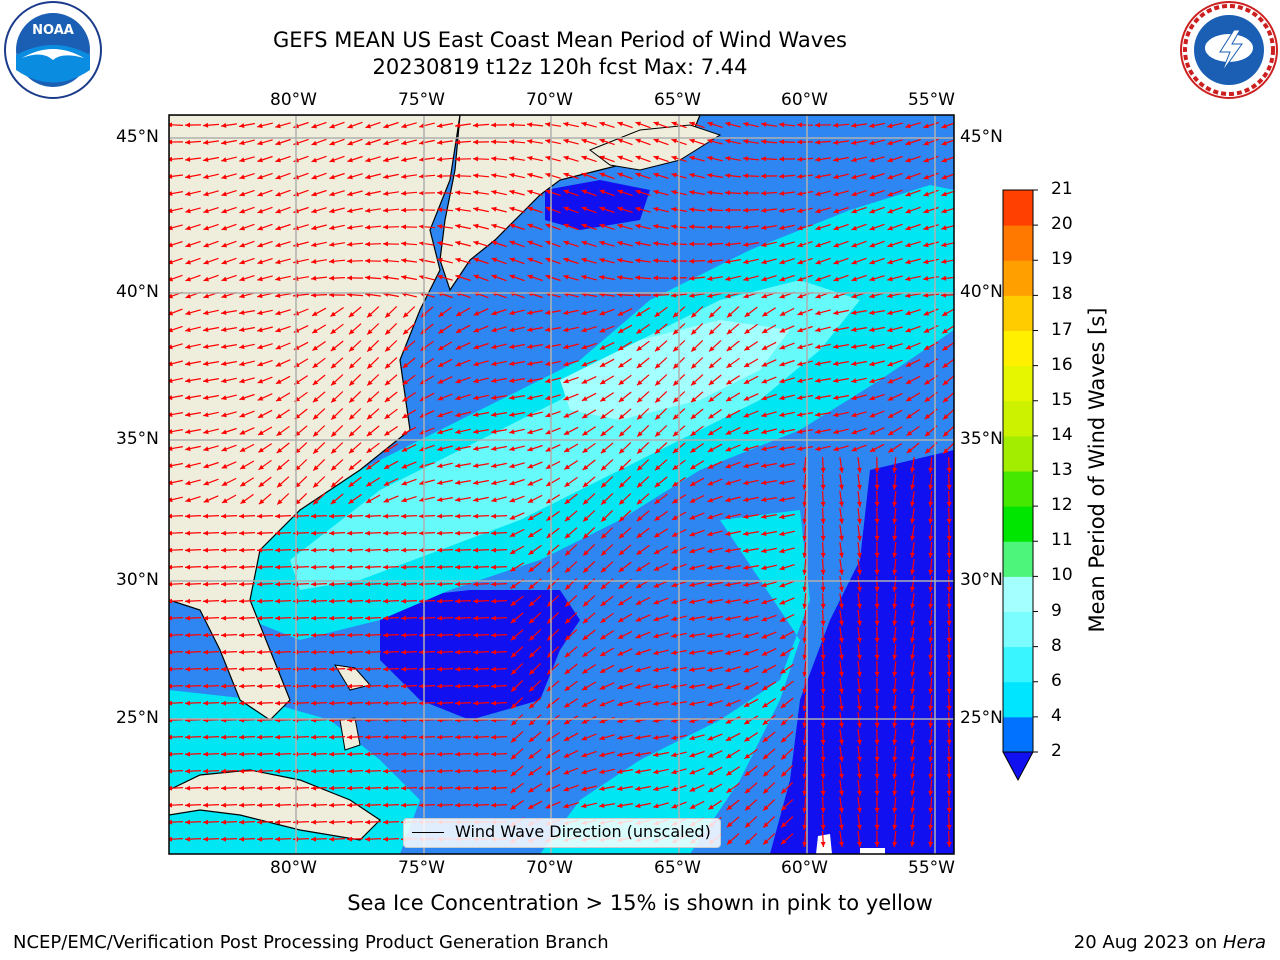 The width and height of the screenshot is (1280, 960). I want to click on colorbar-segment, so click(1018, 489).